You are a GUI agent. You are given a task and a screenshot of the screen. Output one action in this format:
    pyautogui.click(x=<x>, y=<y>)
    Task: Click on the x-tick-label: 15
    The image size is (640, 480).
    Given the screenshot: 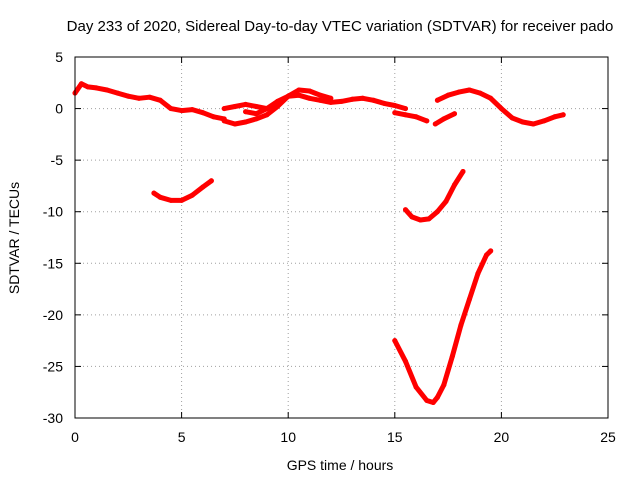 What is the action you would take?
    pyautogui.click(x=395, y=437)
    